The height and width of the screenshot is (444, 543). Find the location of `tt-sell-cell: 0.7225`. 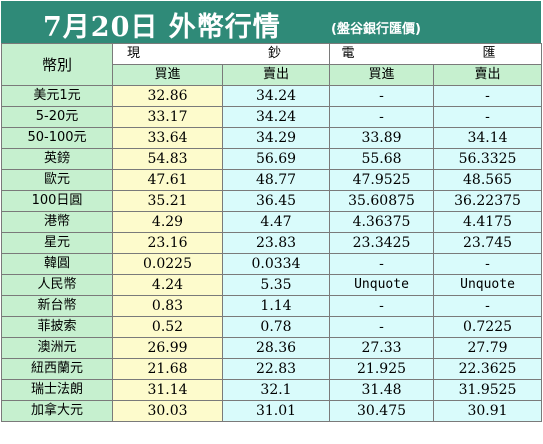

tt-sell-cell: 0.7225 is located at coordinates (488, 327).